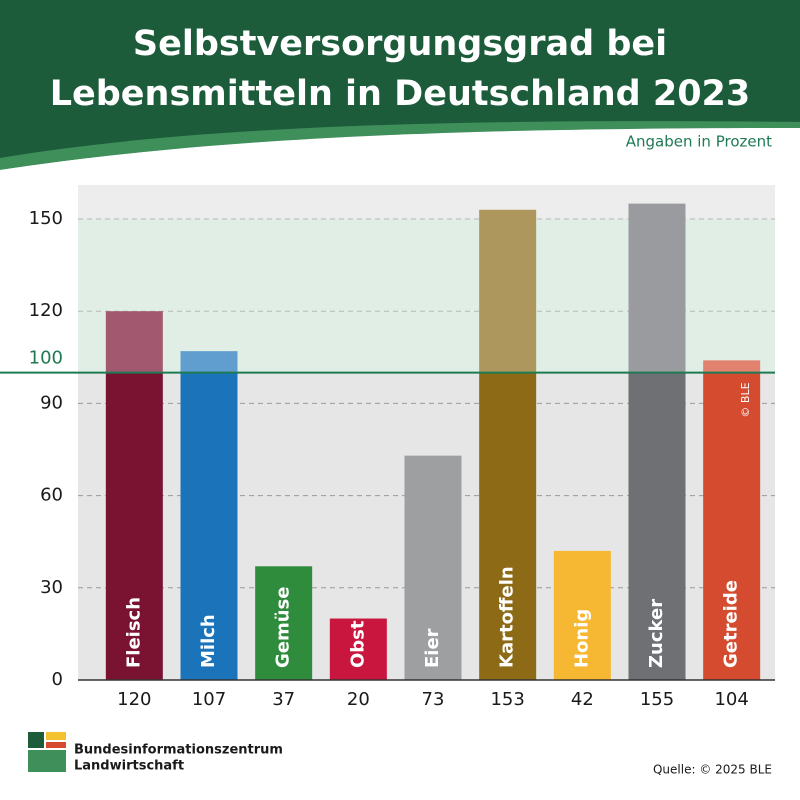 The height and width of the screenshot is (800, 800). I want to click on y-tick-label: 90, so click(51, 402).